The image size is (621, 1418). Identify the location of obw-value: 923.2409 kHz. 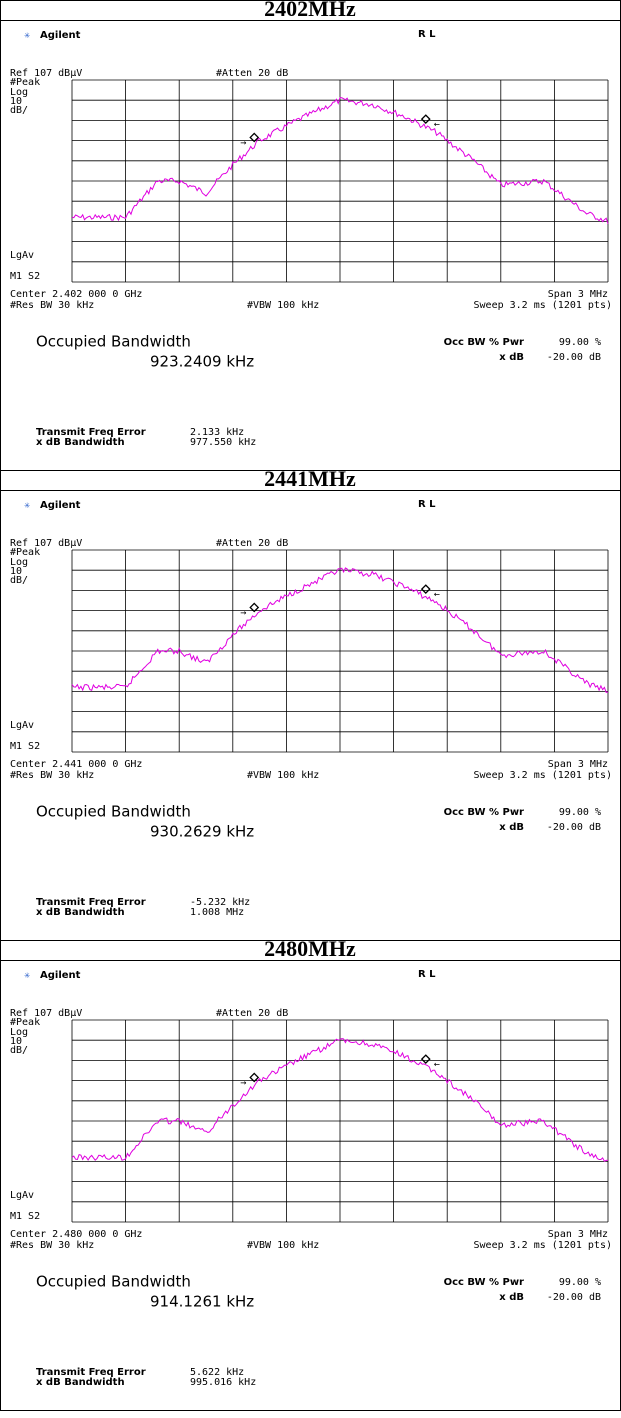
(202, 362).